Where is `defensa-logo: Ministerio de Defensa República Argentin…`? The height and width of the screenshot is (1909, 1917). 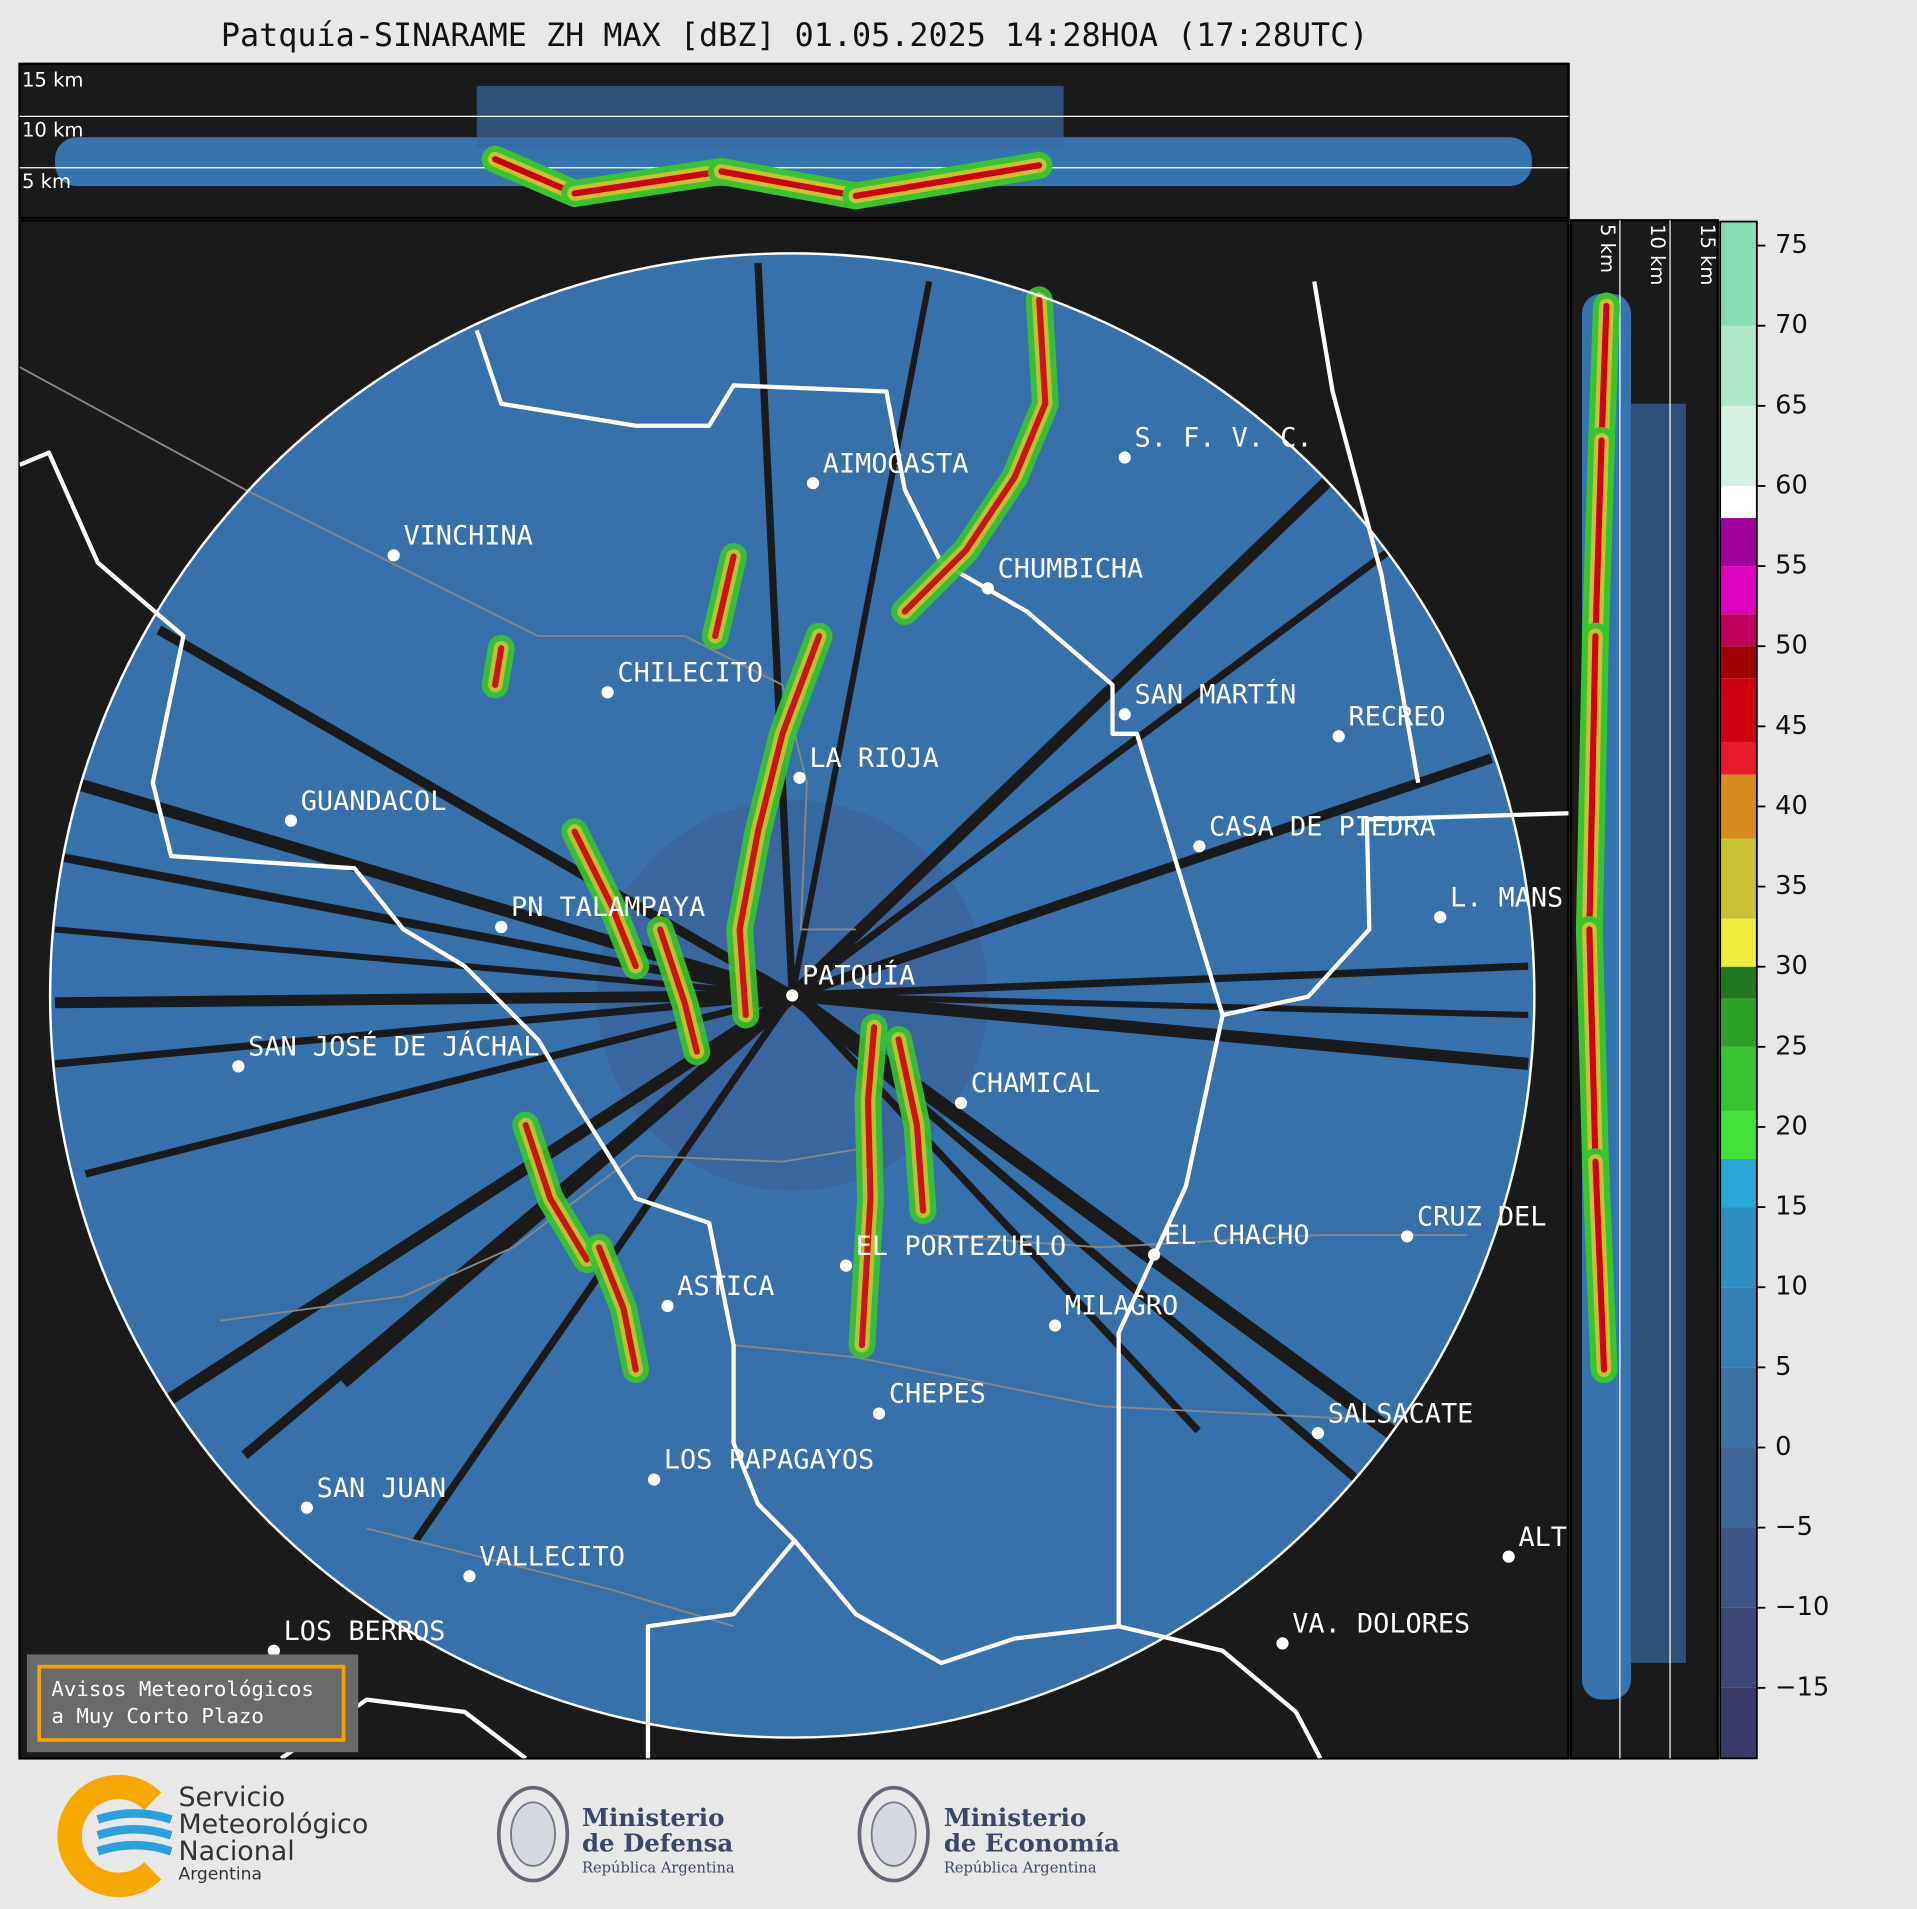 defensa-logo: Ministerio de Defensa República Argentin… is located at coordinates (615, 1834).